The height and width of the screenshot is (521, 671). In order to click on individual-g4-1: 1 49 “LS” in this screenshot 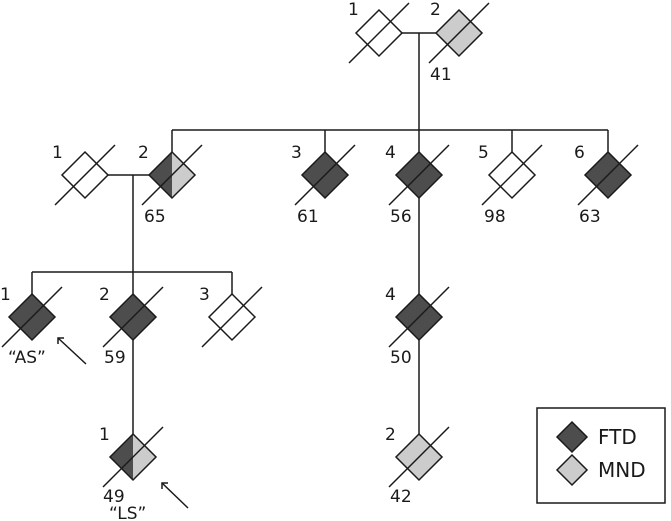, I will do `click(131, 473)`.